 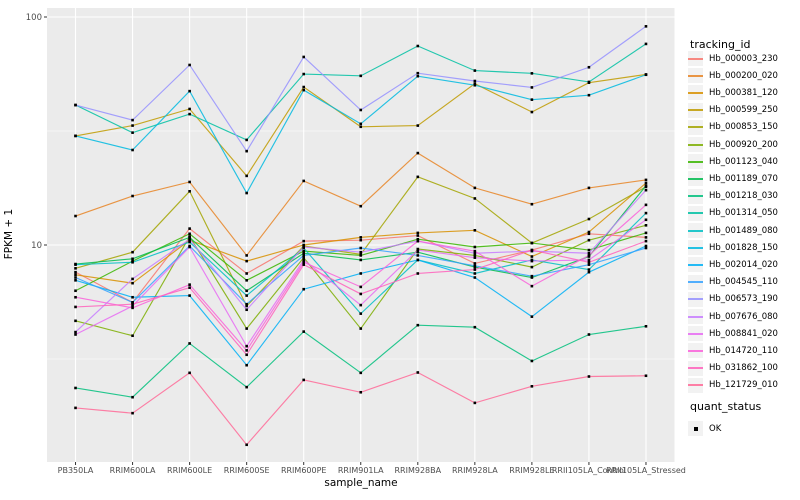 I want to click on legend-item: Hb_001189_070, so click(x=733, y=178).